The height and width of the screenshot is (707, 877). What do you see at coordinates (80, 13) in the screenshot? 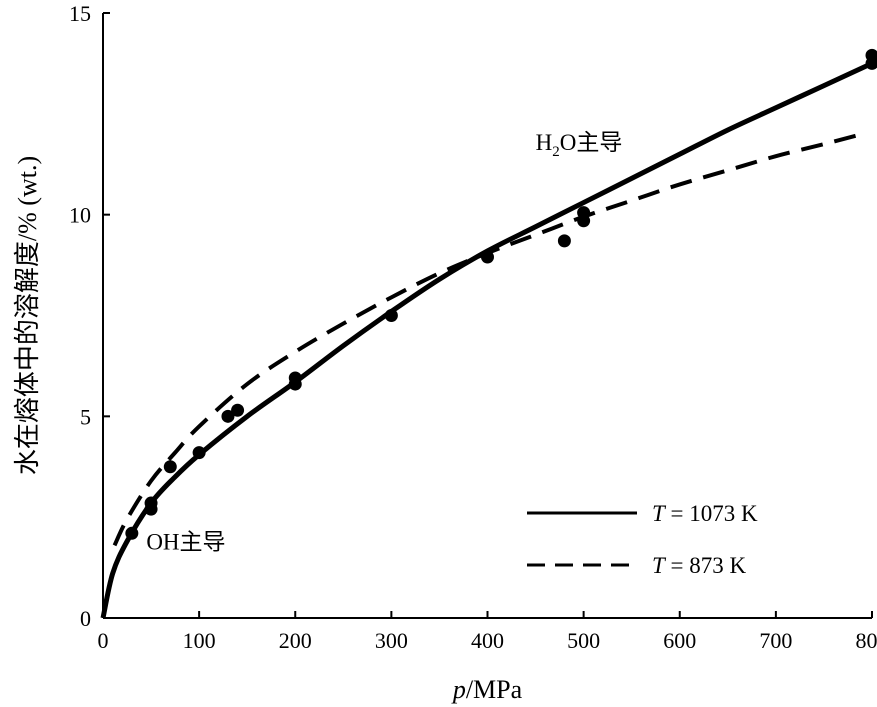
I see `y-tick-label: 15` at bounding box center [80, 13].